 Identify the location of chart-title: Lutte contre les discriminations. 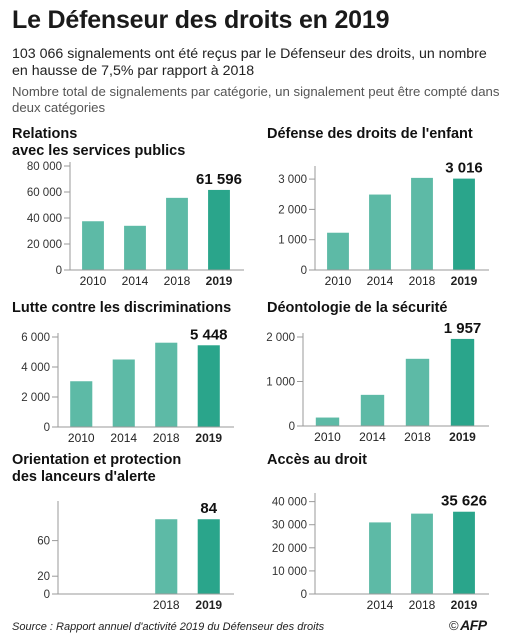
(121, 308).